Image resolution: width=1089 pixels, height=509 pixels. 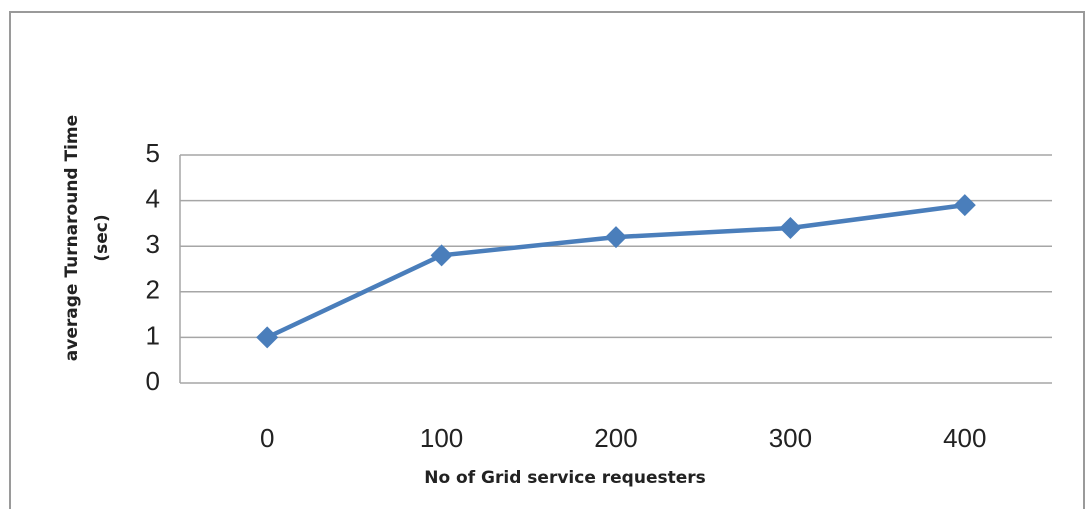 I want to click on y-tick-label: 1, so click(x=153, y=335).